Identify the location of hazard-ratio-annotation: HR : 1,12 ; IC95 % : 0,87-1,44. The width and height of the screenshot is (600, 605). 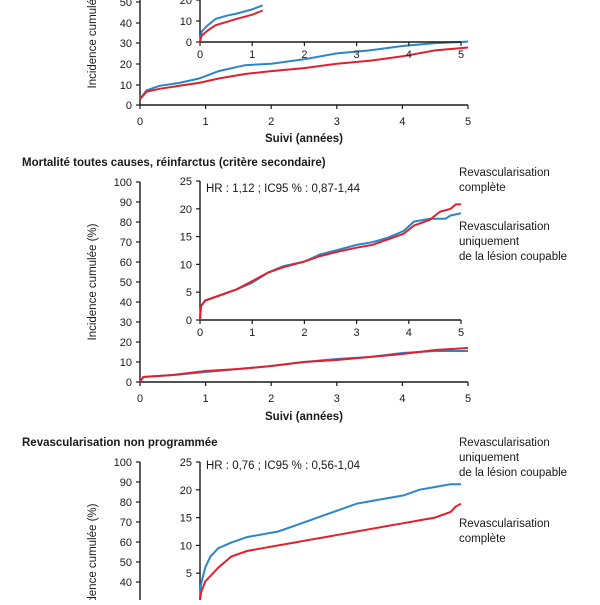
(283, 189).